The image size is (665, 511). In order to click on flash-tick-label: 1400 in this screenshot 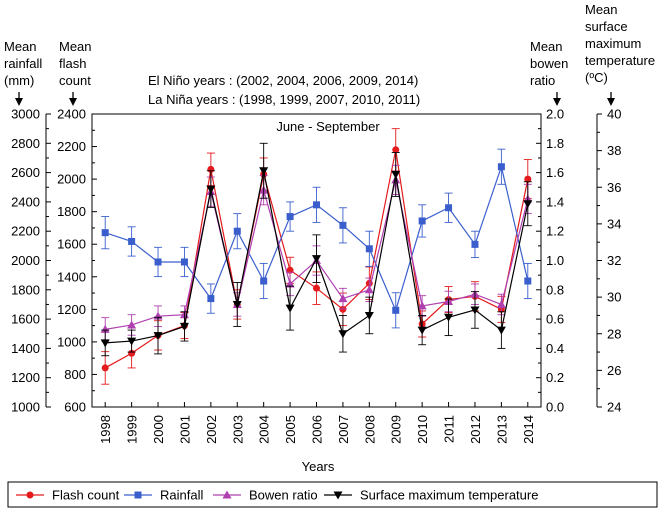, I will do `click(71, 276)`.